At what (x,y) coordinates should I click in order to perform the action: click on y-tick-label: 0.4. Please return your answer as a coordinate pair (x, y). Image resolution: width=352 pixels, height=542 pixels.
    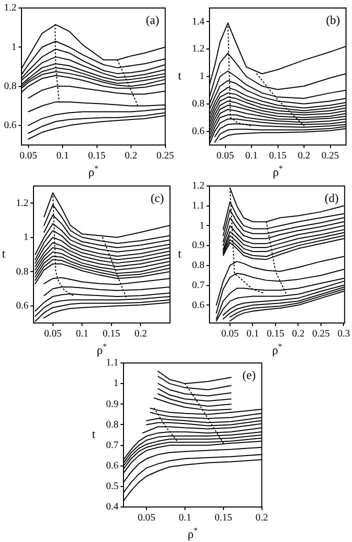
    Looking at the image, I should click on (112, 507).